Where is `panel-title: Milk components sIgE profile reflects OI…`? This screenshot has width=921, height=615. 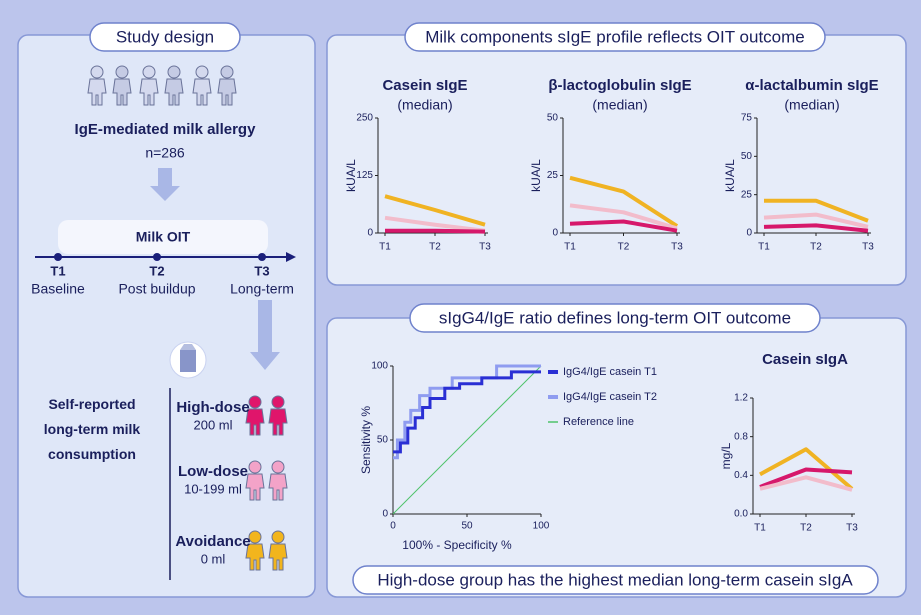 panel-title: Milk components sIgE profile reflects OI… is located at coordinates (615, 36).